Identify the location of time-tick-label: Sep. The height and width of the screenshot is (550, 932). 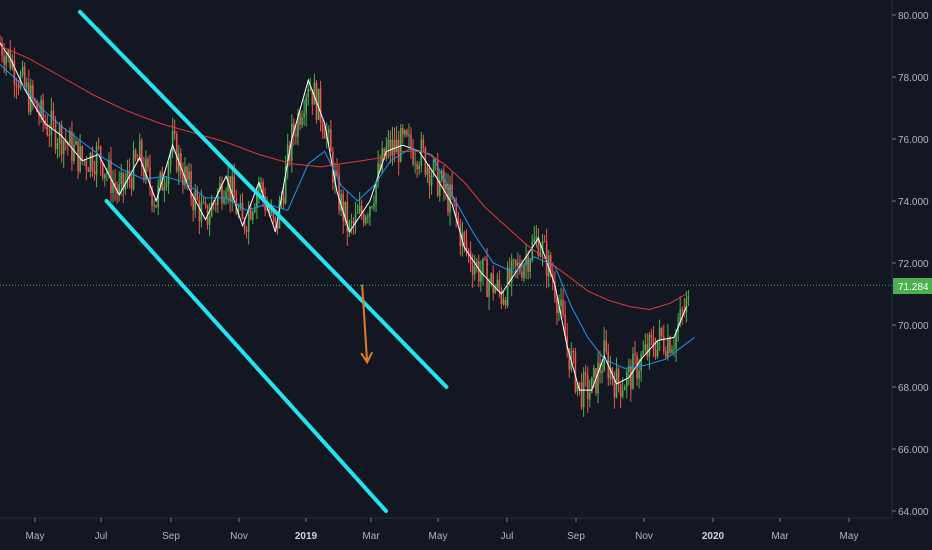
(576, 536).